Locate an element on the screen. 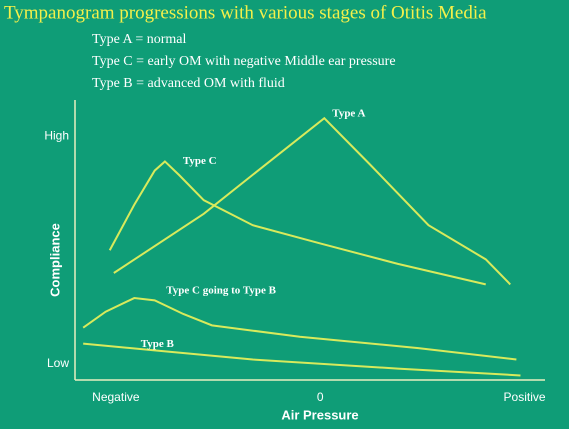 This screenshot has width=569, height=429. series-label: Type C is located at coordinates (200, 161).